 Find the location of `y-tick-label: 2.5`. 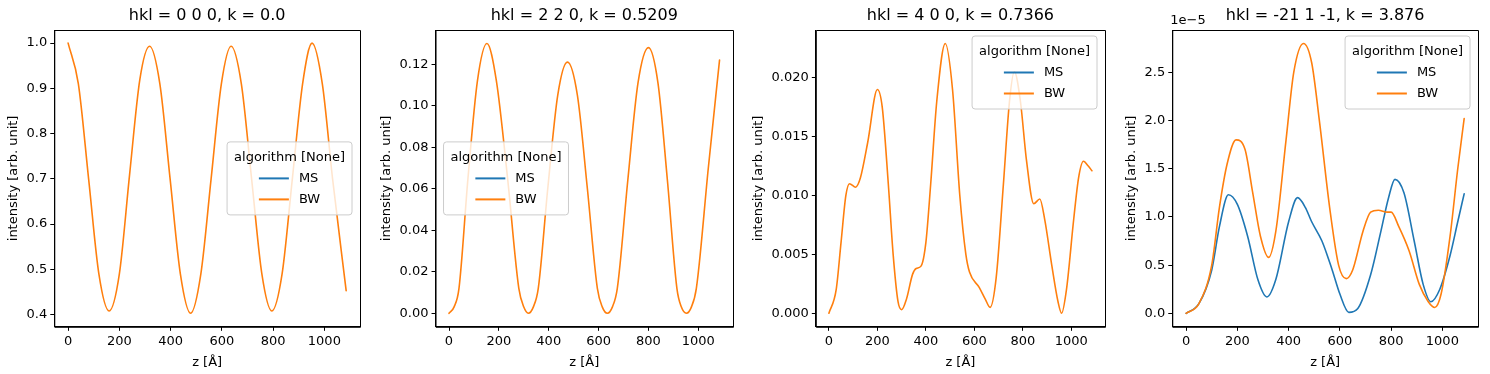

y-tick-label: 2.5 is located at coordinates (1154, 71).